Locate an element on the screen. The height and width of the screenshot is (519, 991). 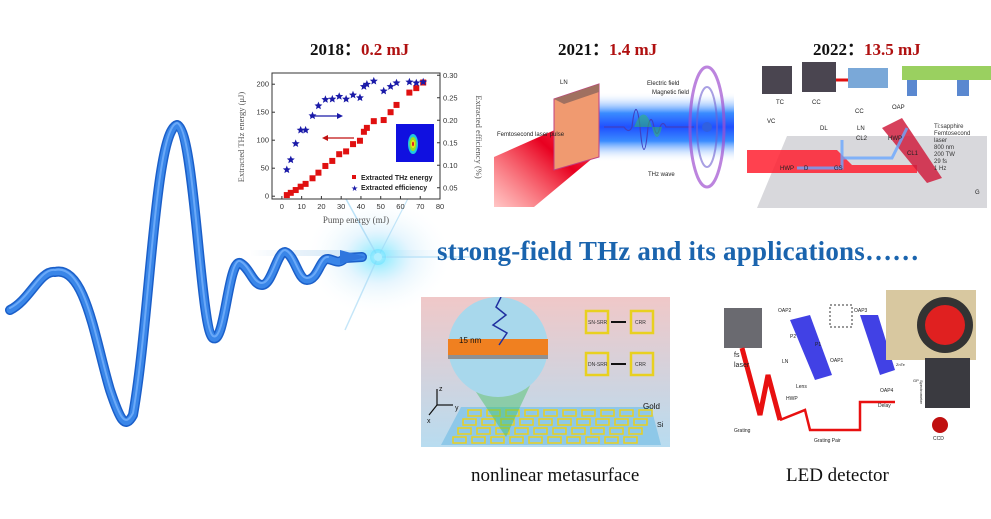
laser-beam is located at coordinates (761, 384).